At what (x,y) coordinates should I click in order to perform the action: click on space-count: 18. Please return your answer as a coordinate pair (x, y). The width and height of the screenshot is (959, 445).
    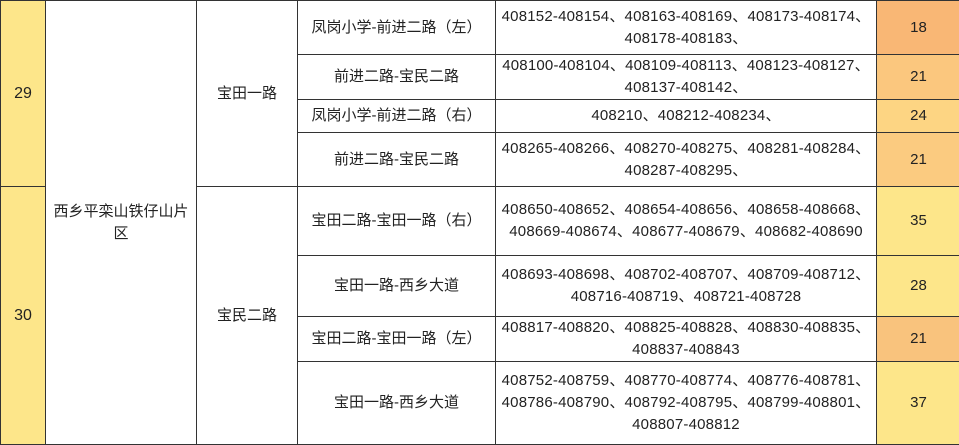
    Looking at the image, I should click on (918, 28).